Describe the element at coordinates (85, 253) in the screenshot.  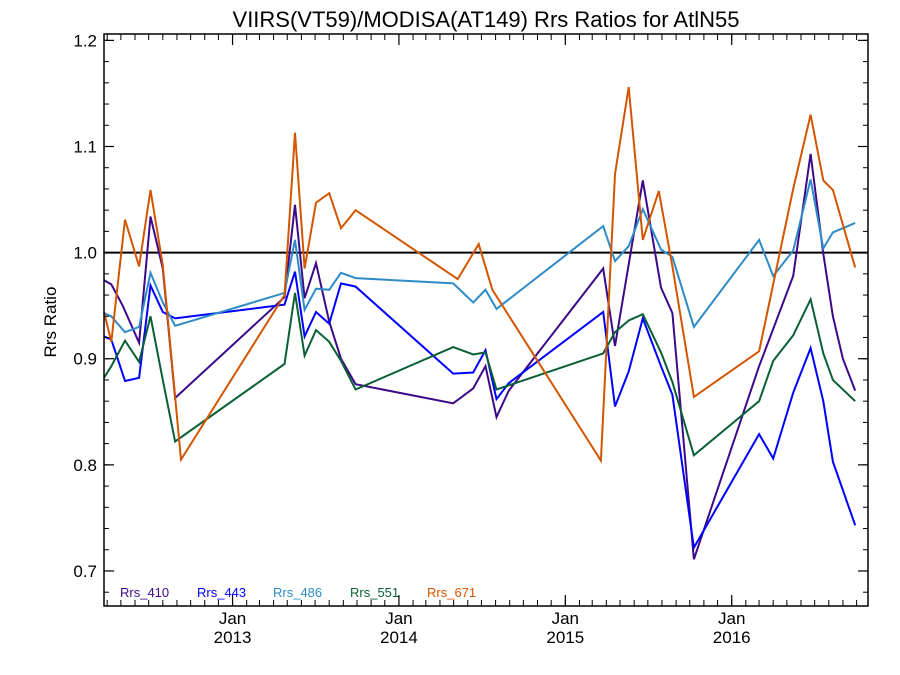
I see `y-tick-label: 1.0` at that location.